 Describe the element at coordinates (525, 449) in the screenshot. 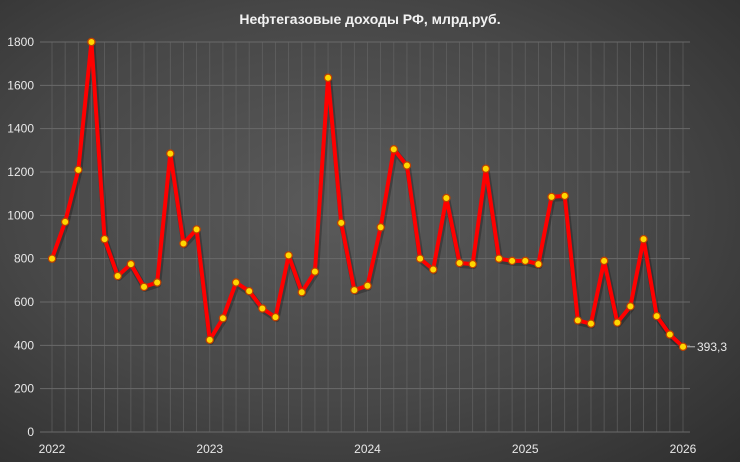

I see `x-tick-label: 2025` at that location.